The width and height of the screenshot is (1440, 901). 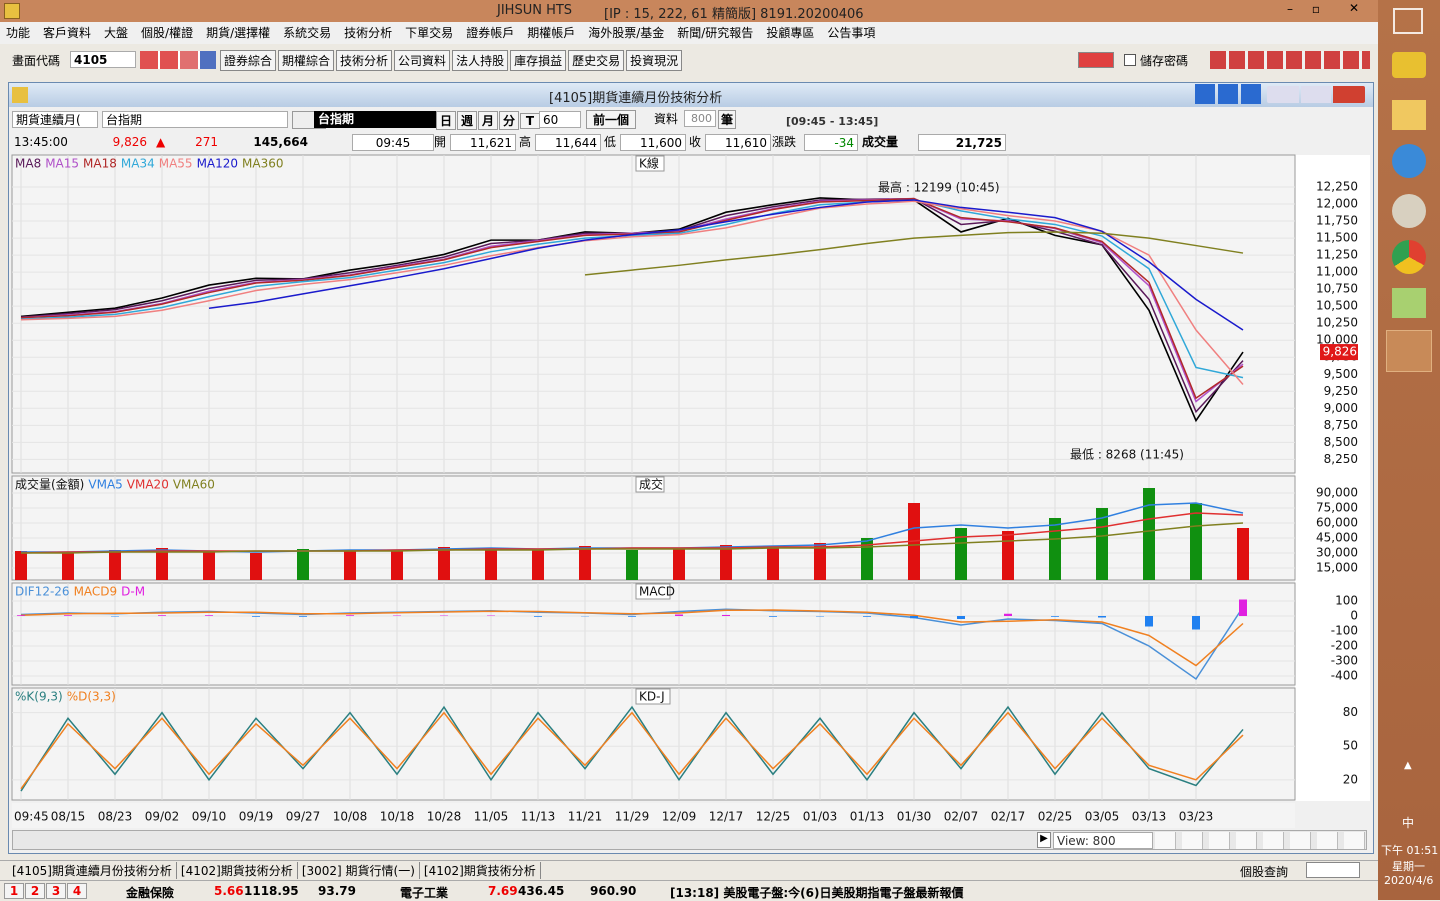 What do you see at coordinates (1341, 408) in the screenshot?
I see `y-tick-label: 9,000` at bounding box center [1341, 408].